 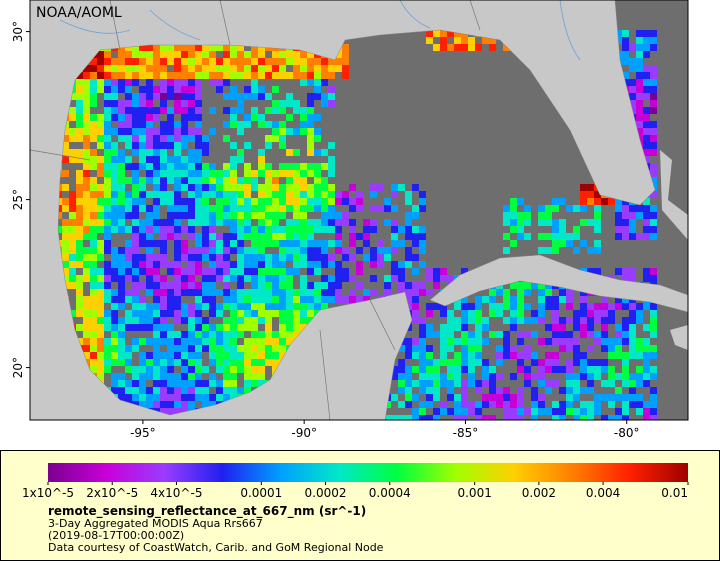 What do you see at coordinates (176, 493) in the screenshot?
I see `colorbar-tick-label: 4x10^-5` at bounding box center [176, 493].